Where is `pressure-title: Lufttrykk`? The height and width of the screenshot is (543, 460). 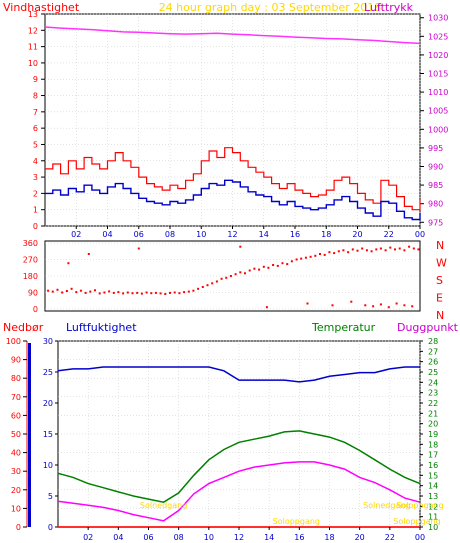
pressure-title: Lufttrykk is located at coordinates (389, 7).